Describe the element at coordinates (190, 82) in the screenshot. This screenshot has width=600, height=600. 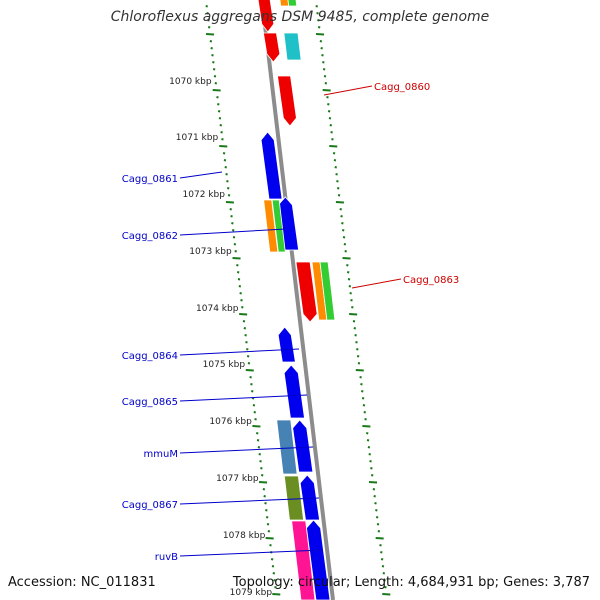
I see `scale-label: 1070 kbp` at that location.